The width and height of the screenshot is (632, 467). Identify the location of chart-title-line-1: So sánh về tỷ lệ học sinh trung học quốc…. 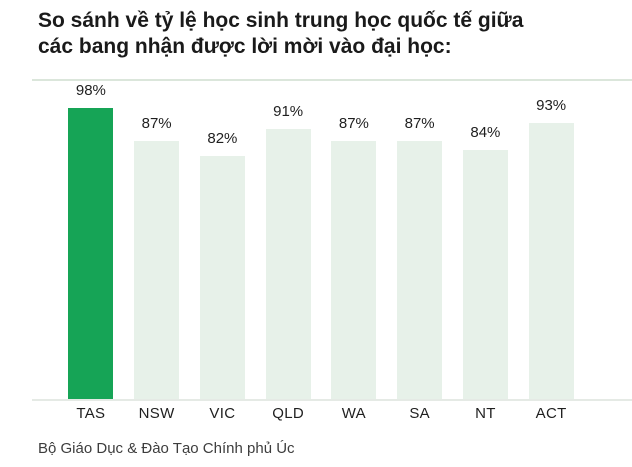
(281, 20).